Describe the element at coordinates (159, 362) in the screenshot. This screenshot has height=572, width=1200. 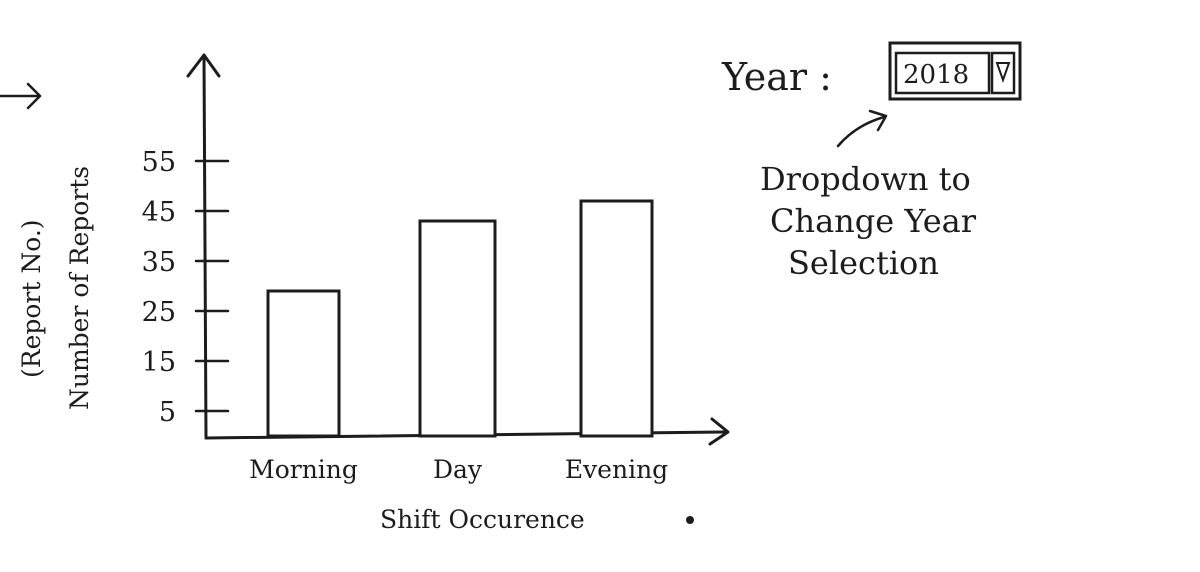
I see `y-tick-label: 15` at that location.